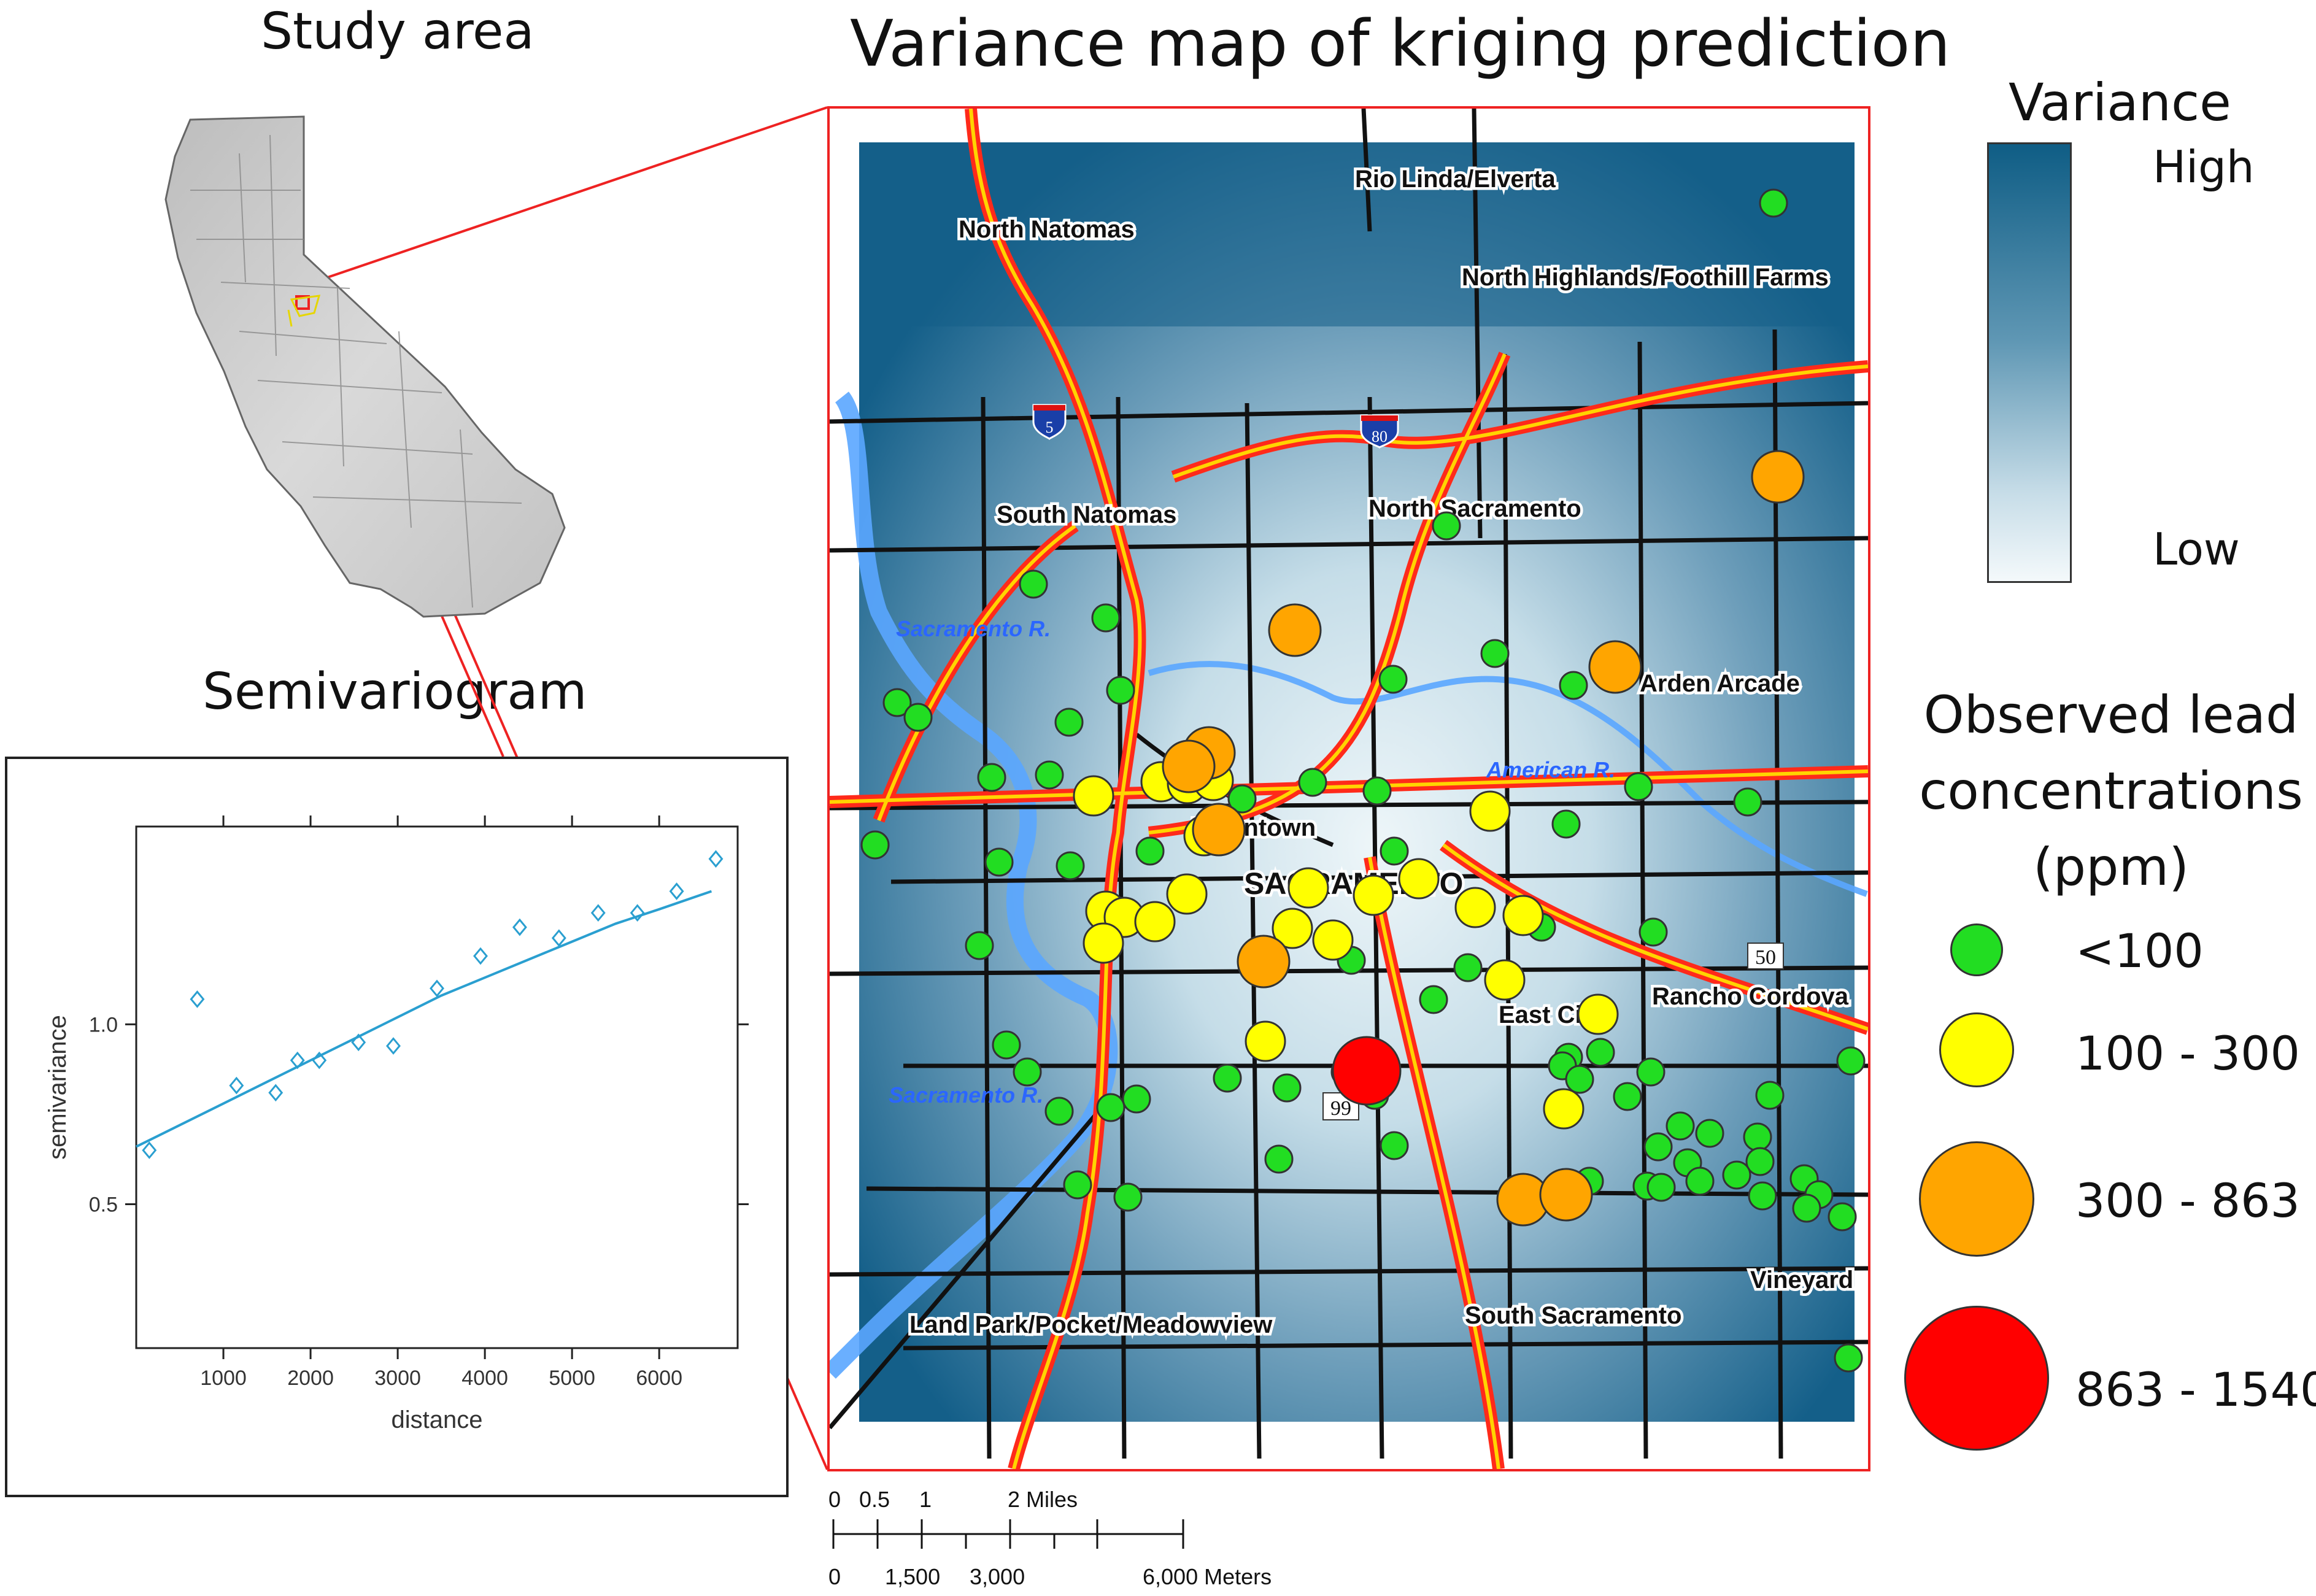  What do you see at coordinates (2204, 167) in the screenshot?
I see `variance-high-label: High` at bounding box center [2204, 167].